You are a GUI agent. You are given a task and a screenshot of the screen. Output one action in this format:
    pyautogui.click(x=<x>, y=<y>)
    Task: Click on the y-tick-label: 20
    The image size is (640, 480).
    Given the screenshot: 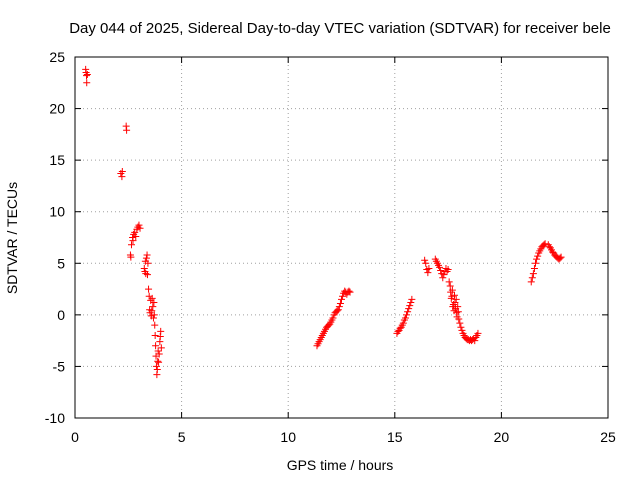 What is the action you would take?
    pyautogui.click(x=57, y=109)
    